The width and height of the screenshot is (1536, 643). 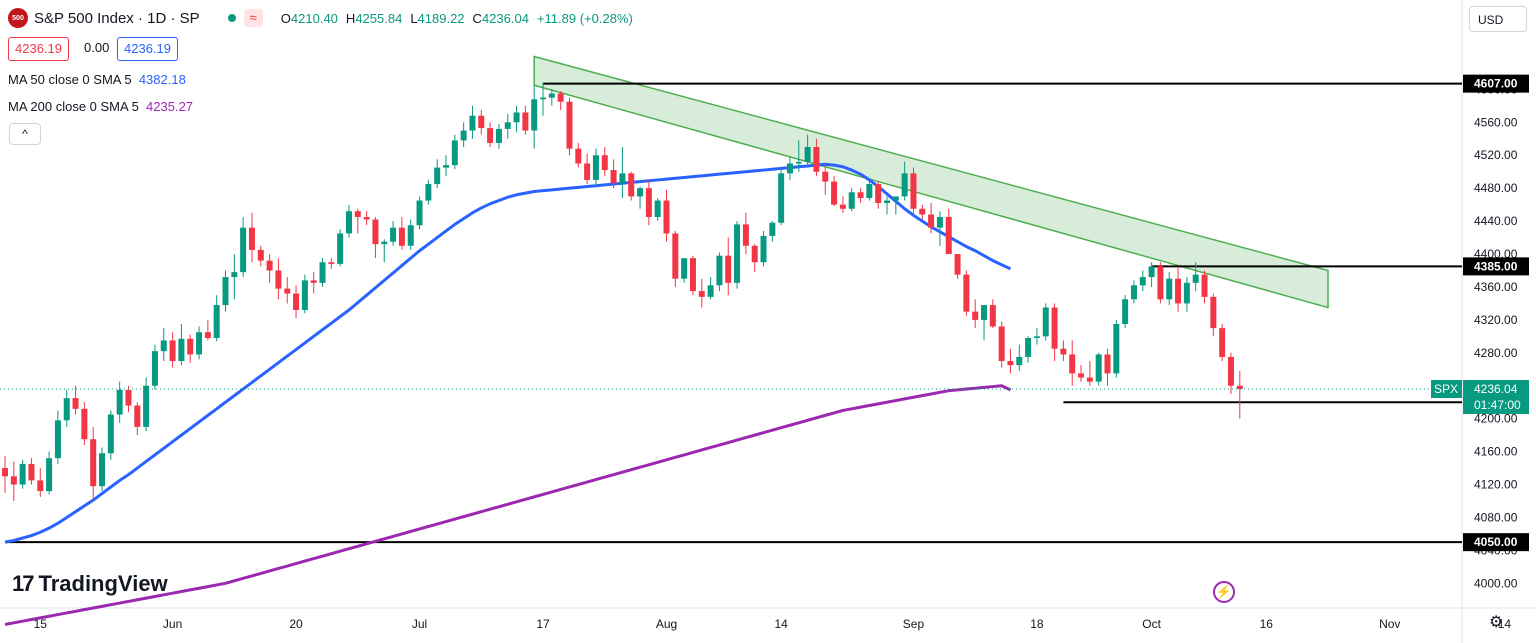 I want to click on symbol-tag-label: SPX, so click(x=1446, y=389).